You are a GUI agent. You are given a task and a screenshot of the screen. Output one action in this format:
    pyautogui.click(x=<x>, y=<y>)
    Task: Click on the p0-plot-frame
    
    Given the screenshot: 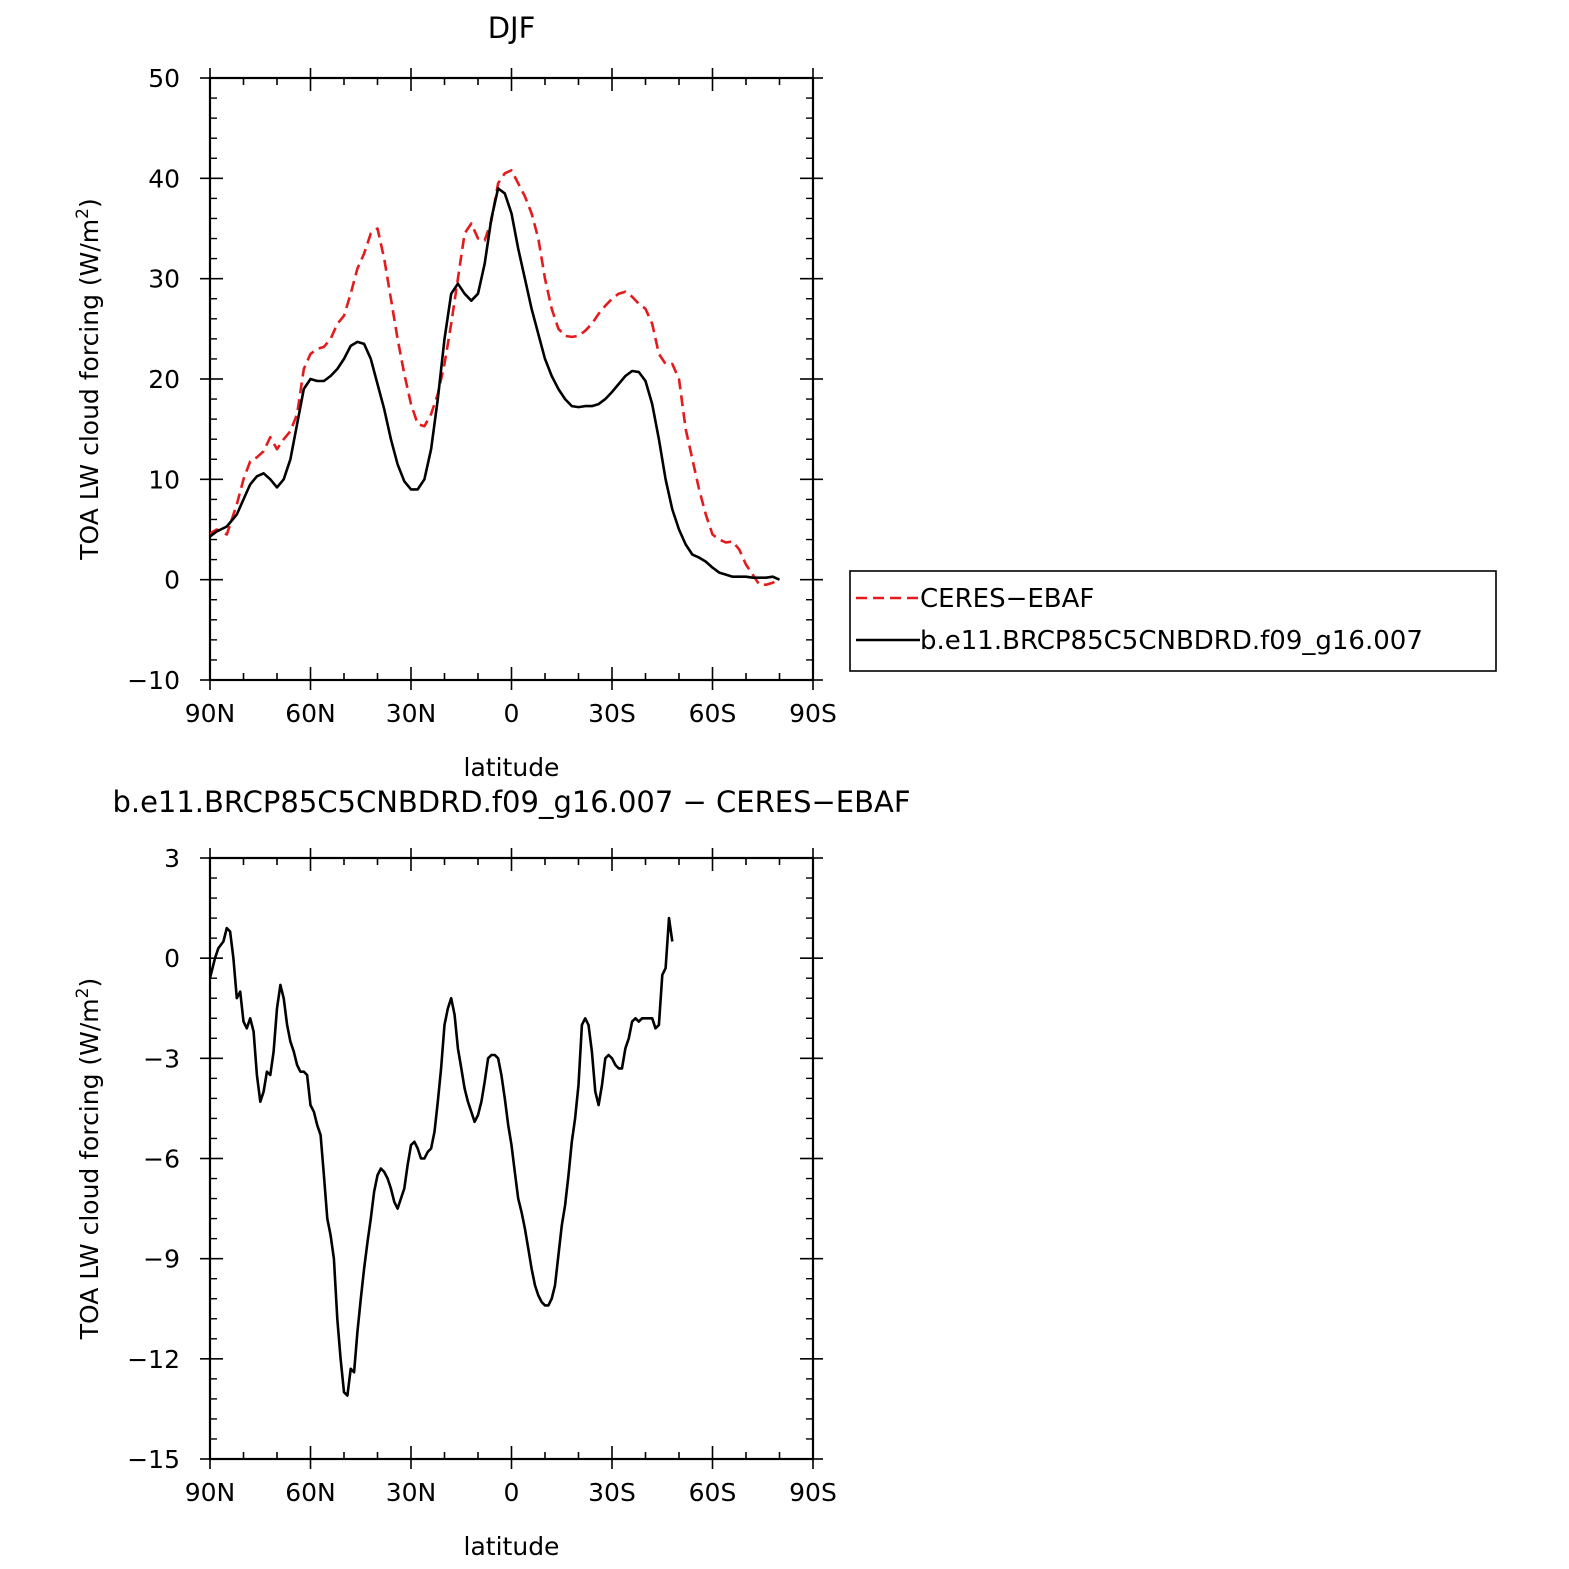 What is the action you would take?
    pyautogui.click(x=511, y=379)
    